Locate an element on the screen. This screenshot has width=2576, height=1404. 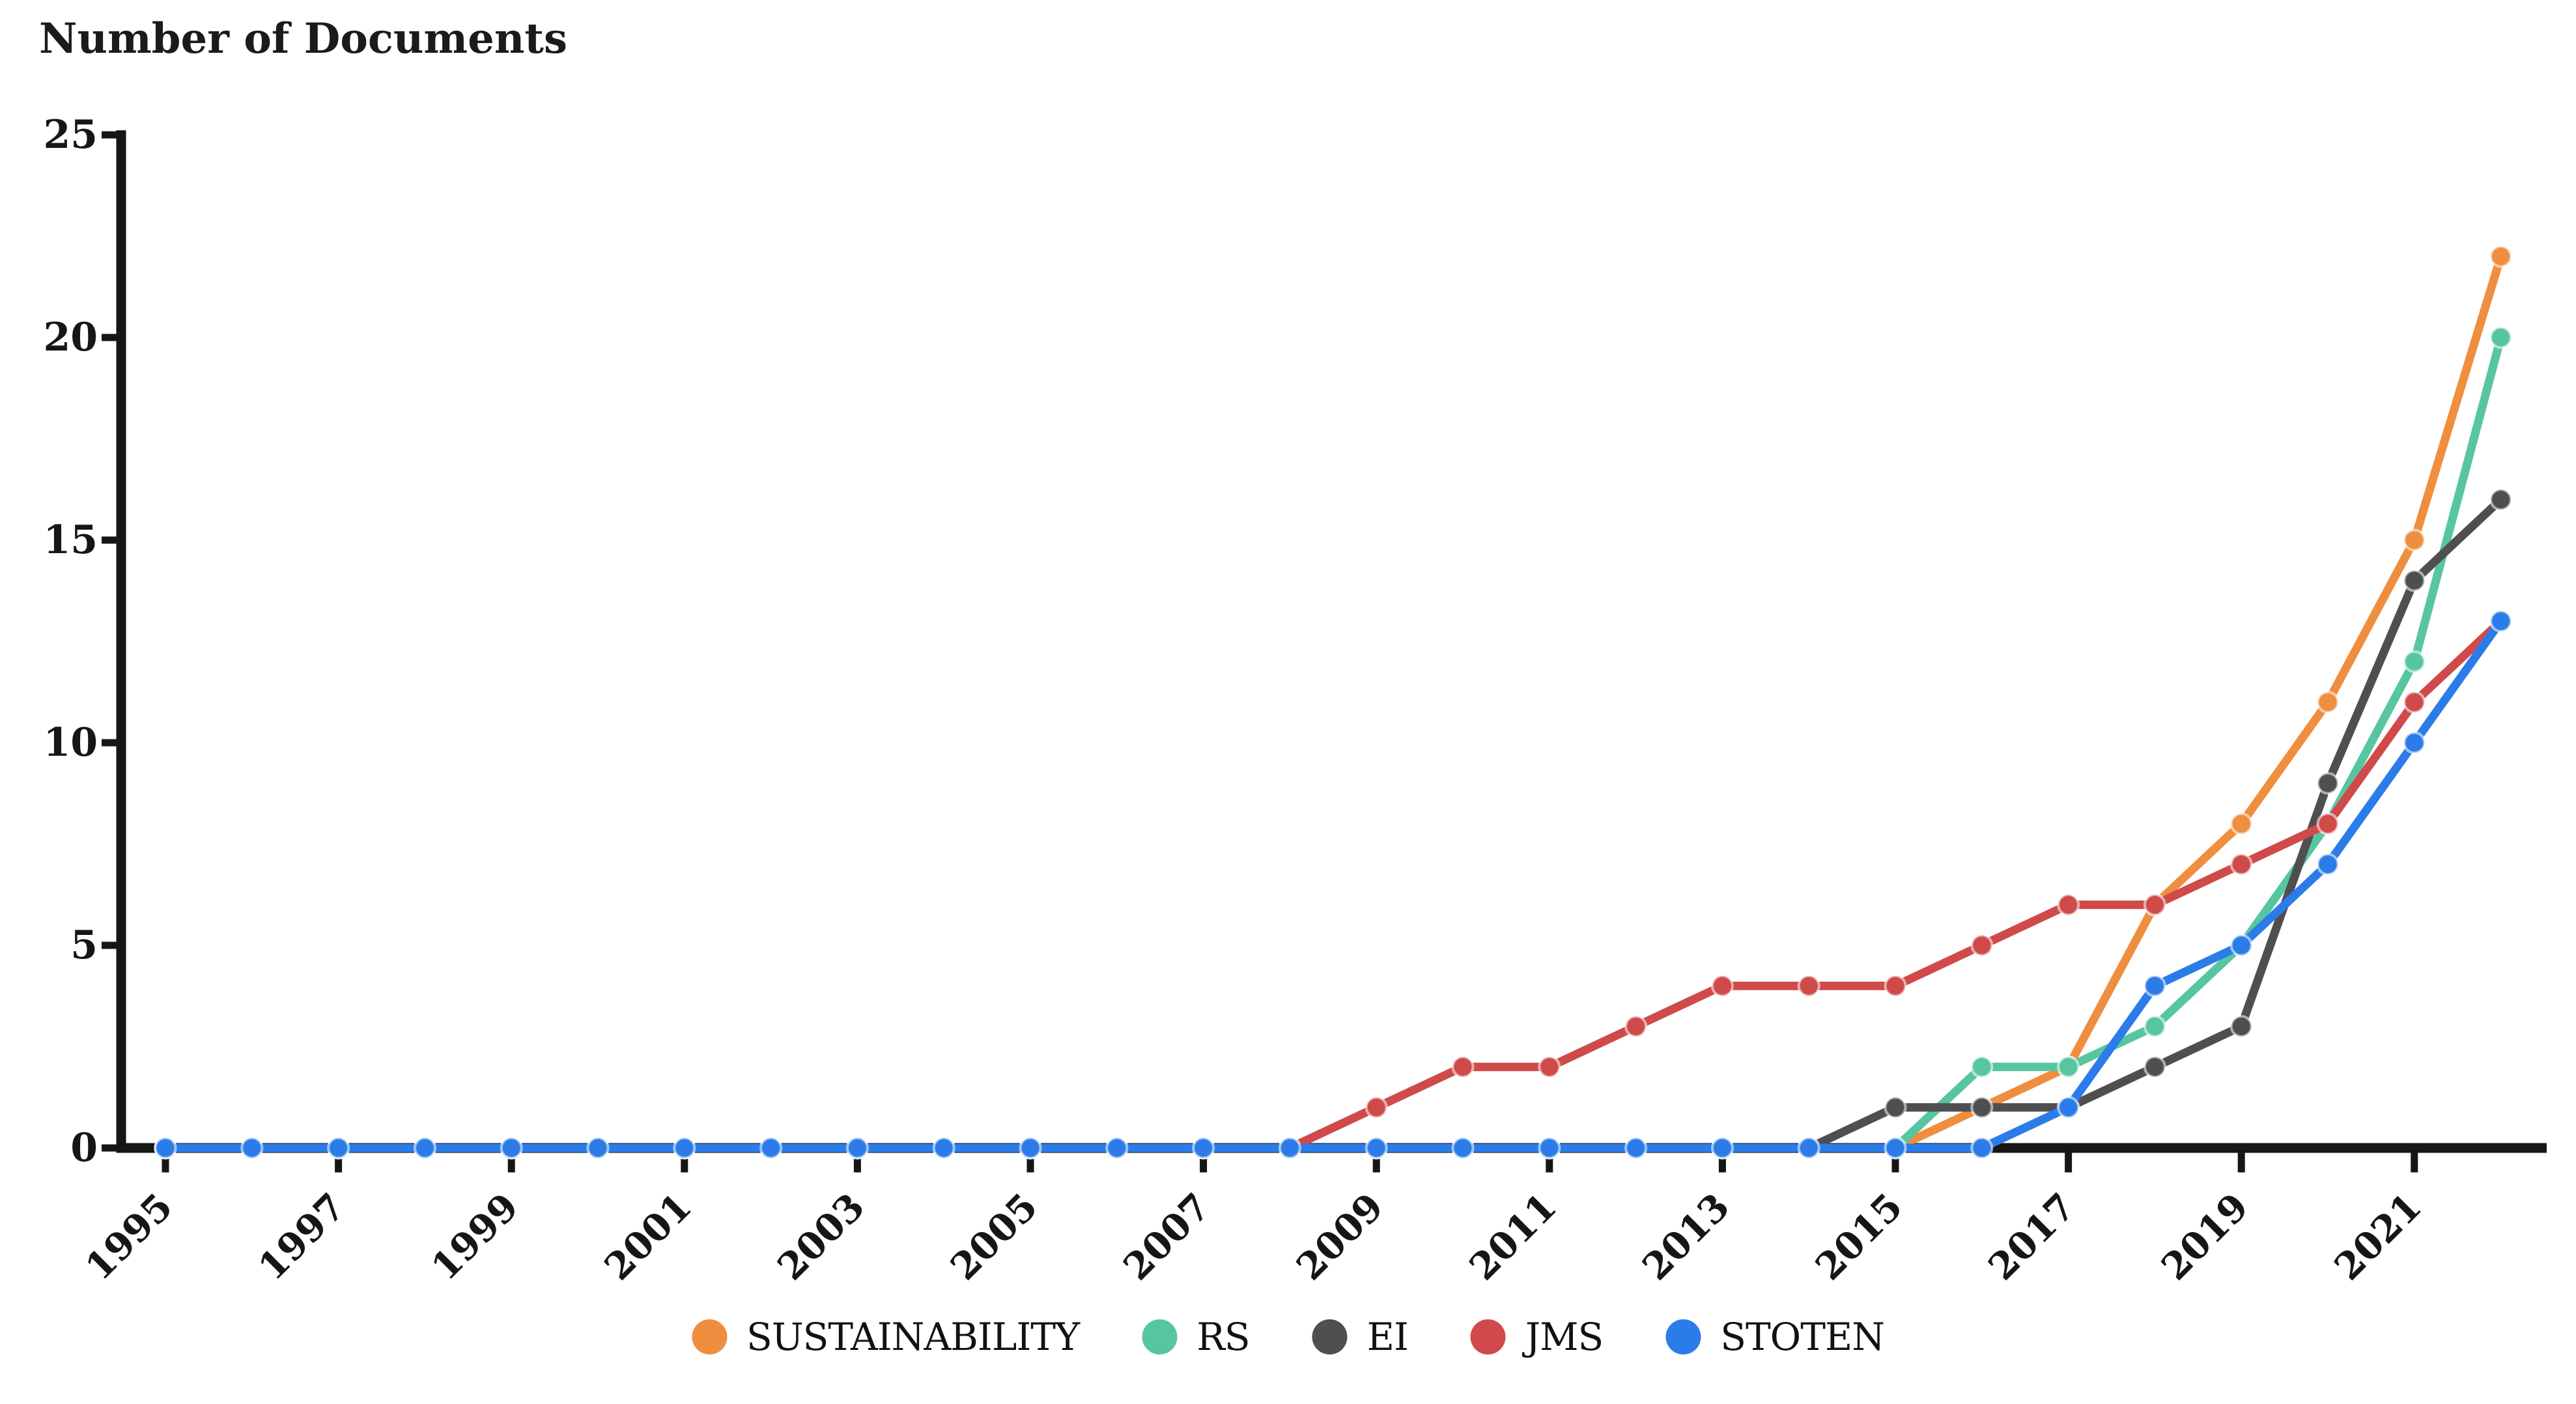
legend-item-stoten: STOTEN is located at coordinates (1775, 1337).